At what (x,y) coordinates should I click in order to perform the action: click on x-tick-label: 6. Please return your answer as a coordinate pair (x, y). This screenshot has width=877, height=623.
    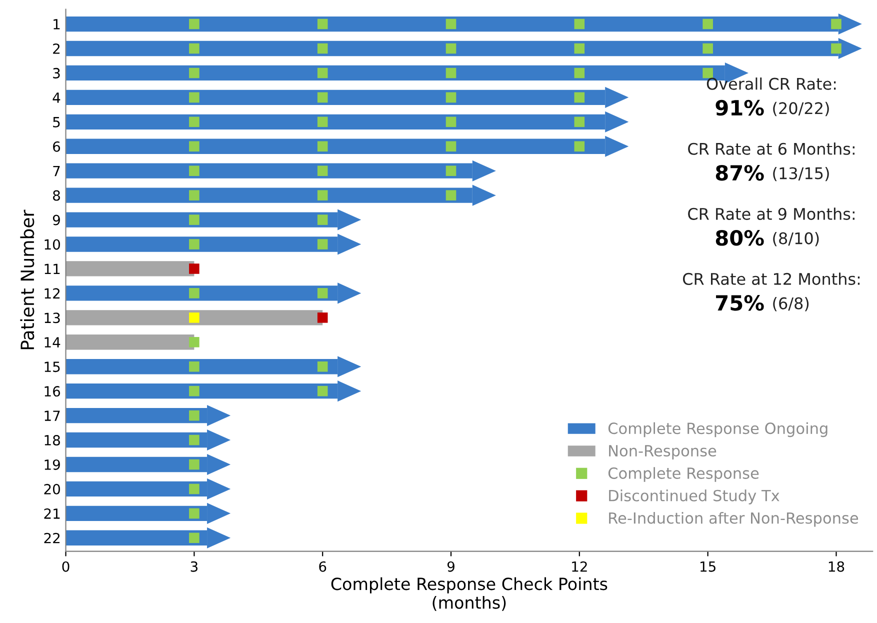
    Looking at the image, I should click on (322, 566).